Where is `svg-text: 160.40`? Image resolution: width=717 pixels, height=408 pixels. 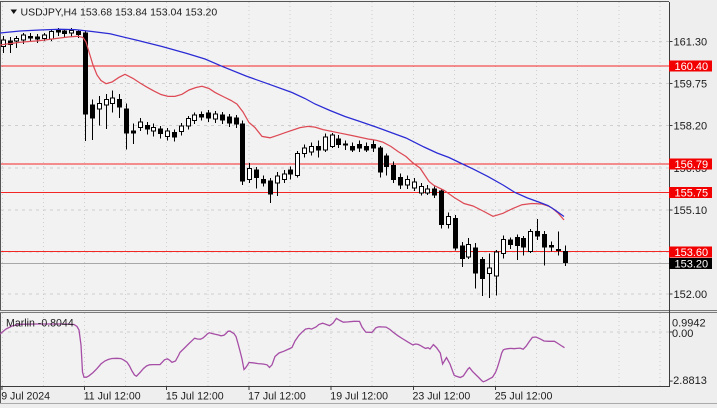
svg-text: 160.40 is located at coordinates (692, 67).